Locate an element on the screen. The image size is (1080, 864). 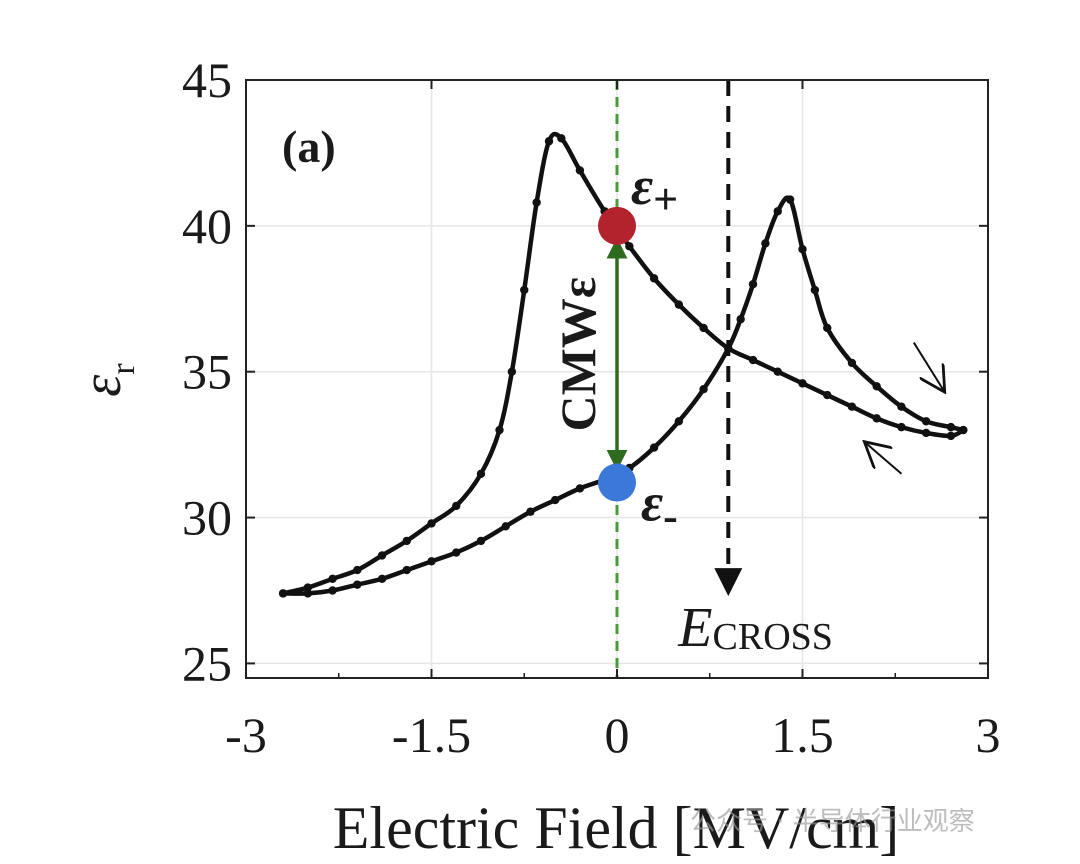
e-cross-symbol: E is located at coordinates (694, 628).